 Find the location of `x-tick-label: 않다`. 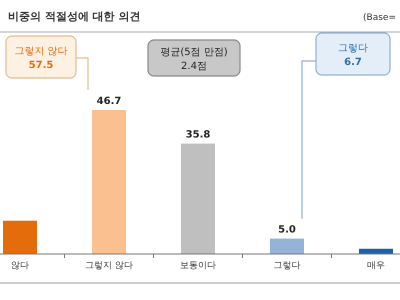

x-tick-label: 않다 is located at coordinates (20, 266).